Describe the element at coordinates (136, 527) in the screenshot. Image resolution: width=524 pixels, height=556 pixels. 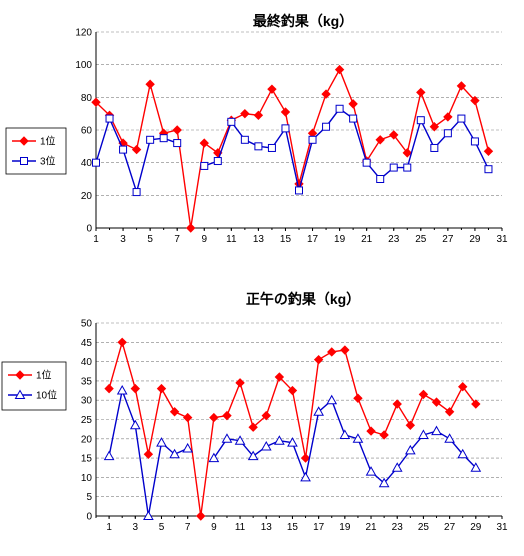
I see `x-tick-label: 3` at that location.